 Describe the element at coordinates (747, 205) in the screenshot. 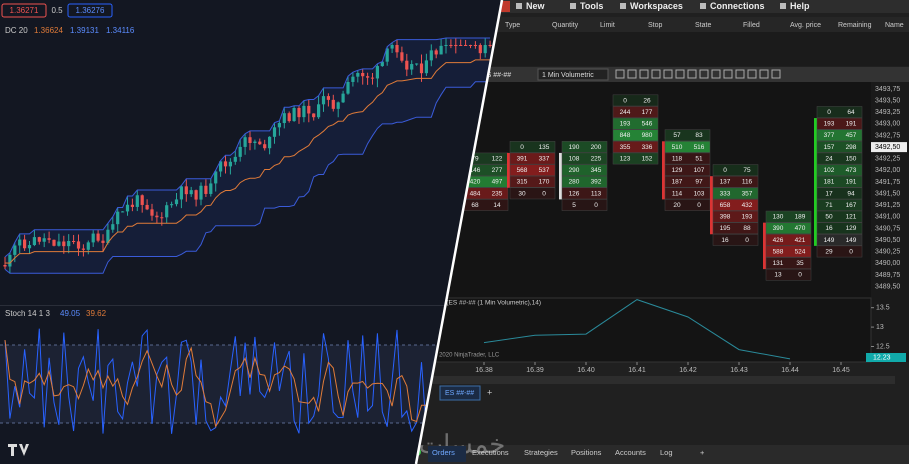

I see `ask-volume: 432` at that location.